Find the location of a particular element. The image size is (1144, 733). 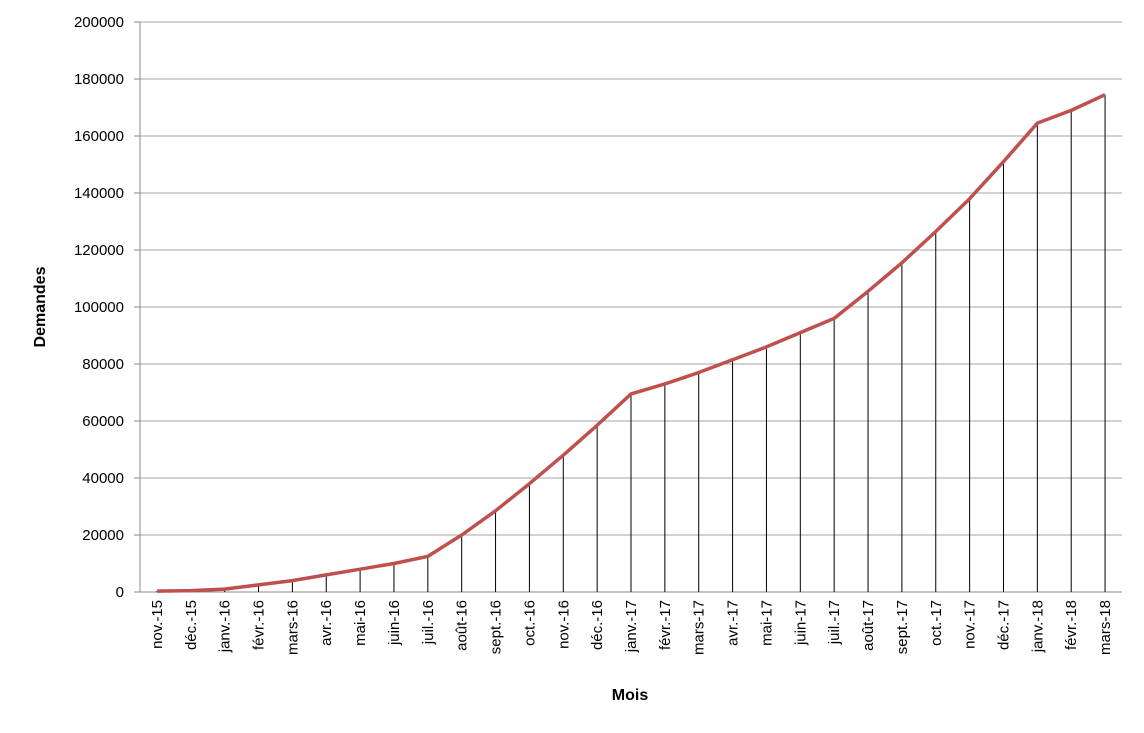

y-axis-title: Demandes is located at coordinates (40, 306).